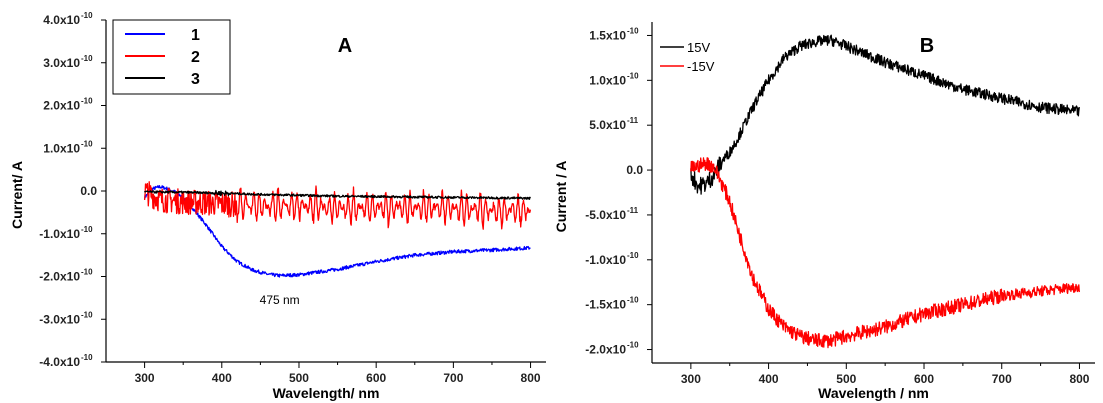 This screenshot has width=1103, height=403. I want to click on y-tick-label: 2.0x10, so click(61, 106).